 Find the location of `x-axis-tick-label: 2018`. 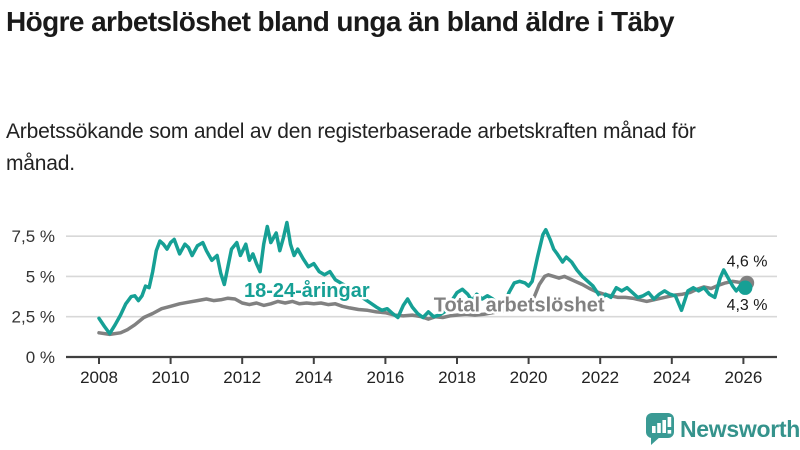

x-axis-tick-label: 2018 is located at coordinates (457, 377).